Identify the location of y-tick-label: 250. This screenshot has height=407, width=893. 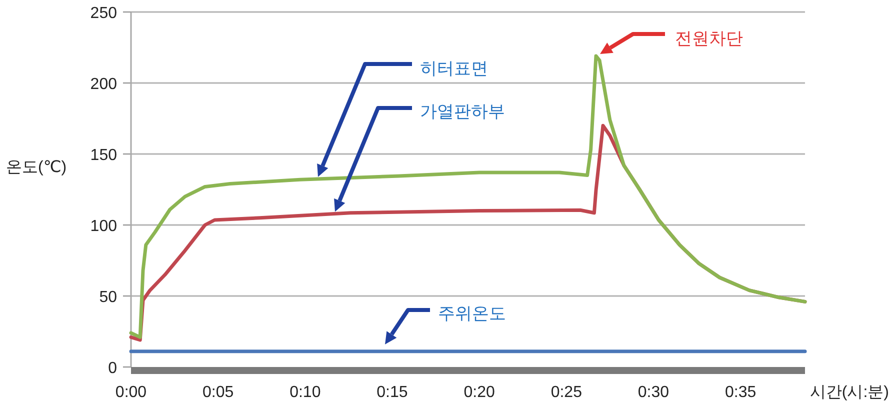
(104, 13).